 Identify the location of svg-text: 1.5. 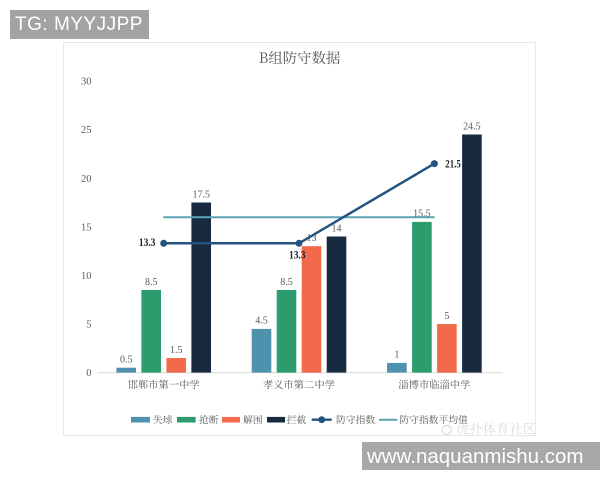
(176, 350).